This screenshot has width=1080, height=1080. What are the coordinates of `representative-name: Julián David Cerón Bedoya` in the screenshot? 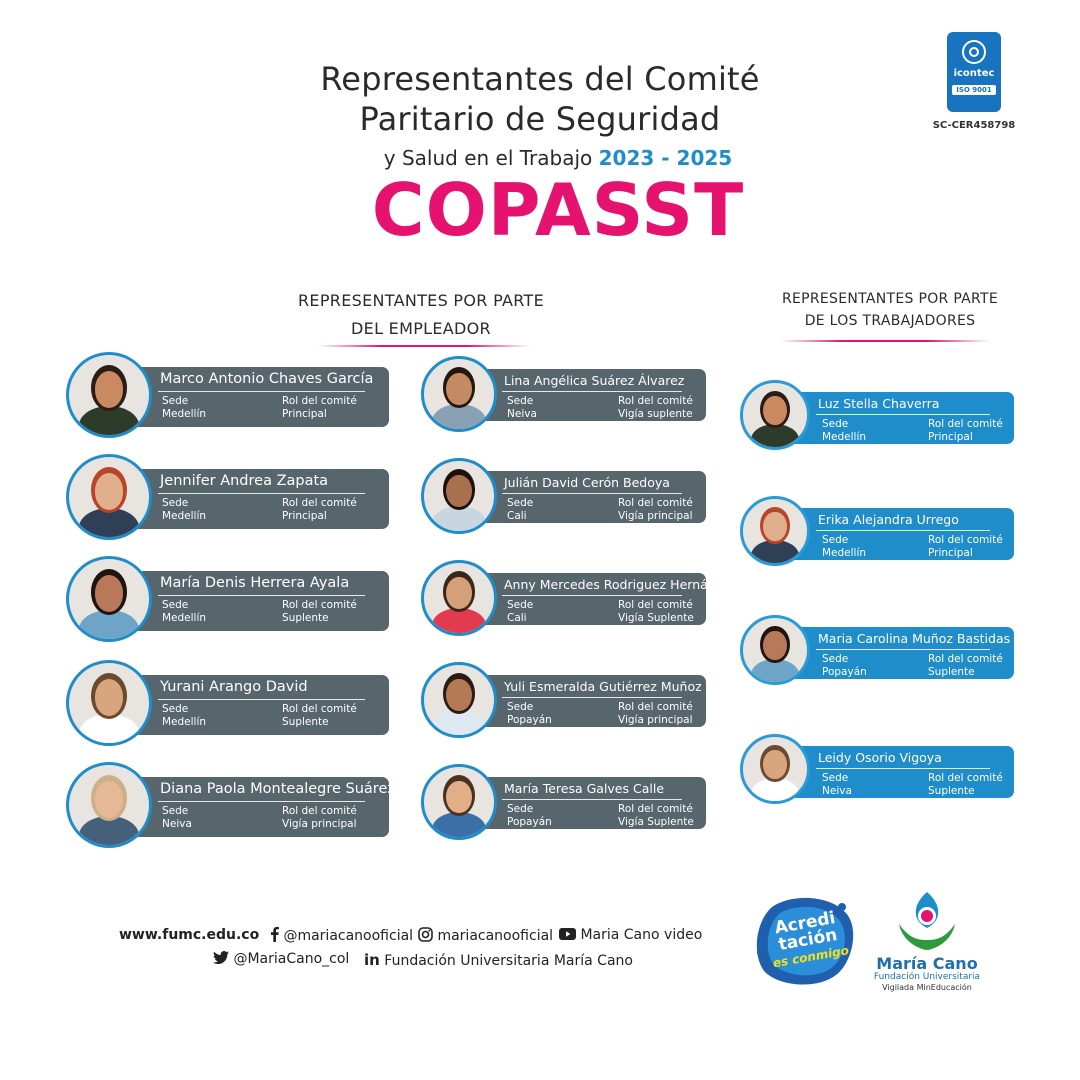 It's located at (587, 482).